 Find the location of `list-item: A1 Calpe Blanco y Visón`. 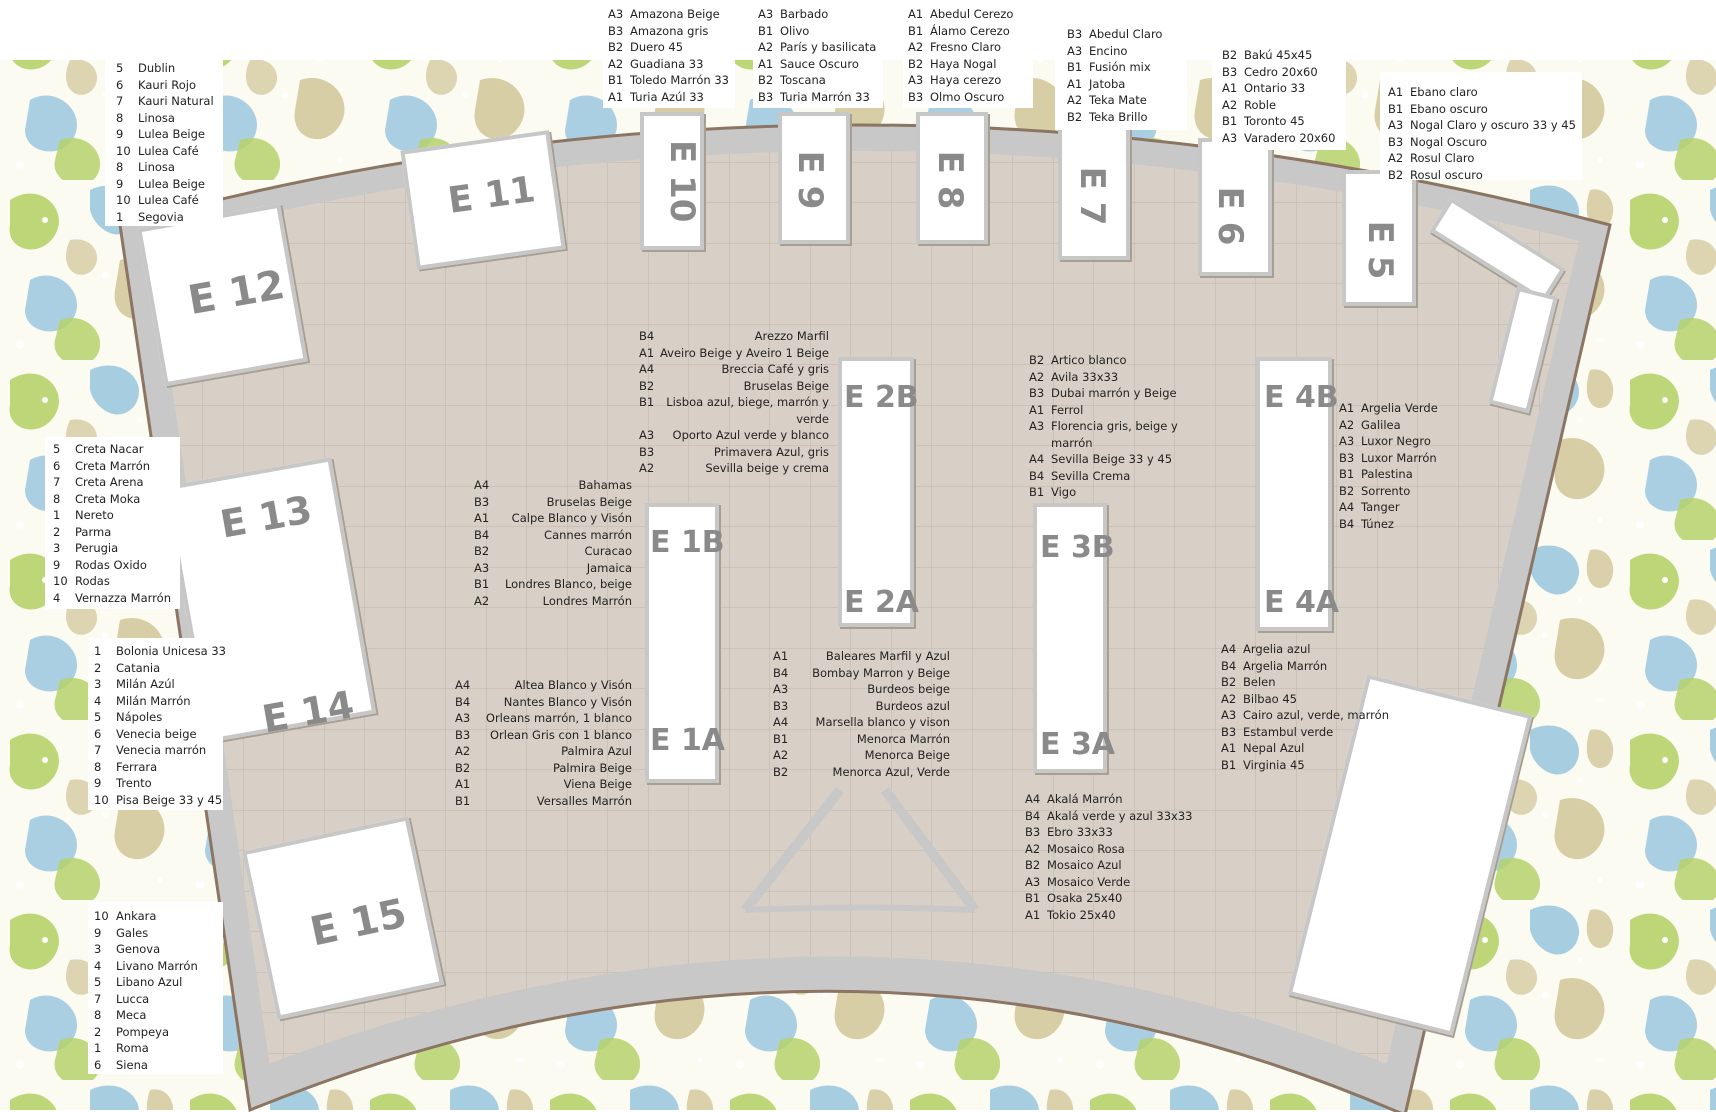

list-item: A1 Calpe Blanco y Visón is located at coordinates (553, 518).